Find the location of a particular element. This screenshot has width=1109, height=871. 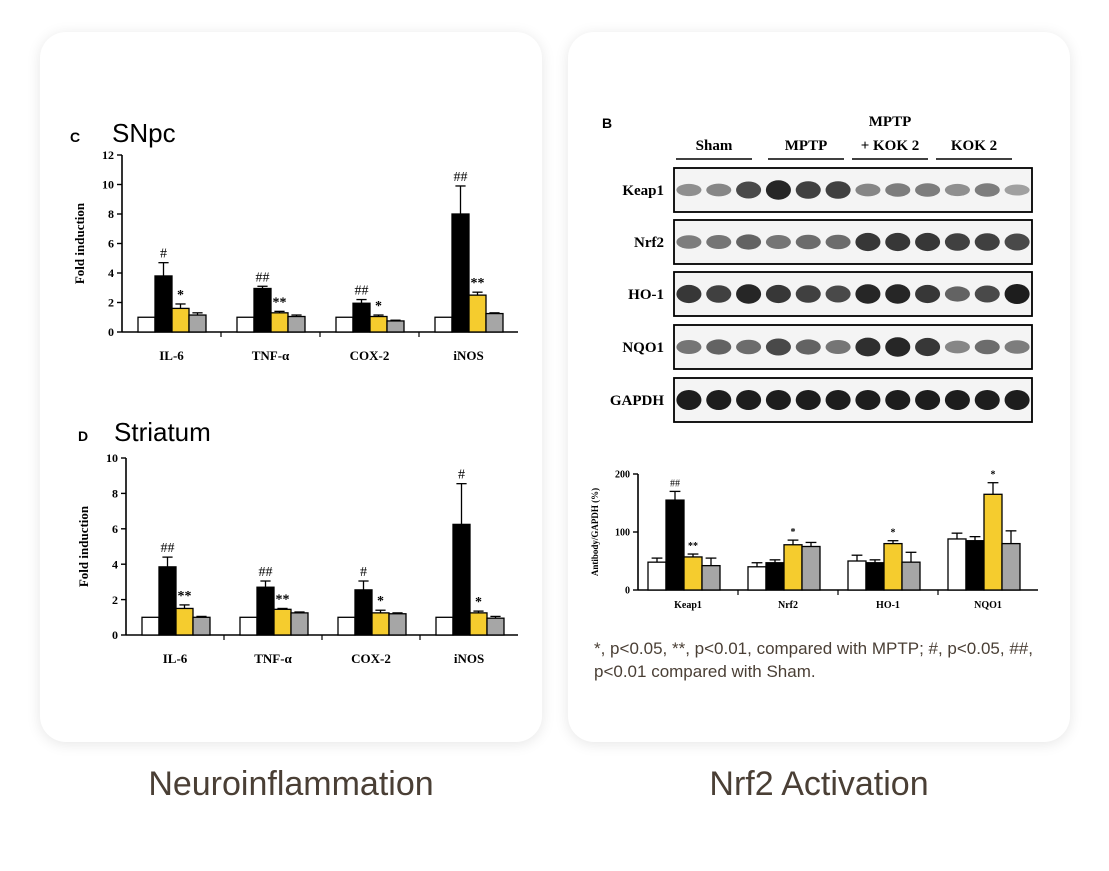

snpc-y-tick-label: 6 is located at coordinates (111, 244).